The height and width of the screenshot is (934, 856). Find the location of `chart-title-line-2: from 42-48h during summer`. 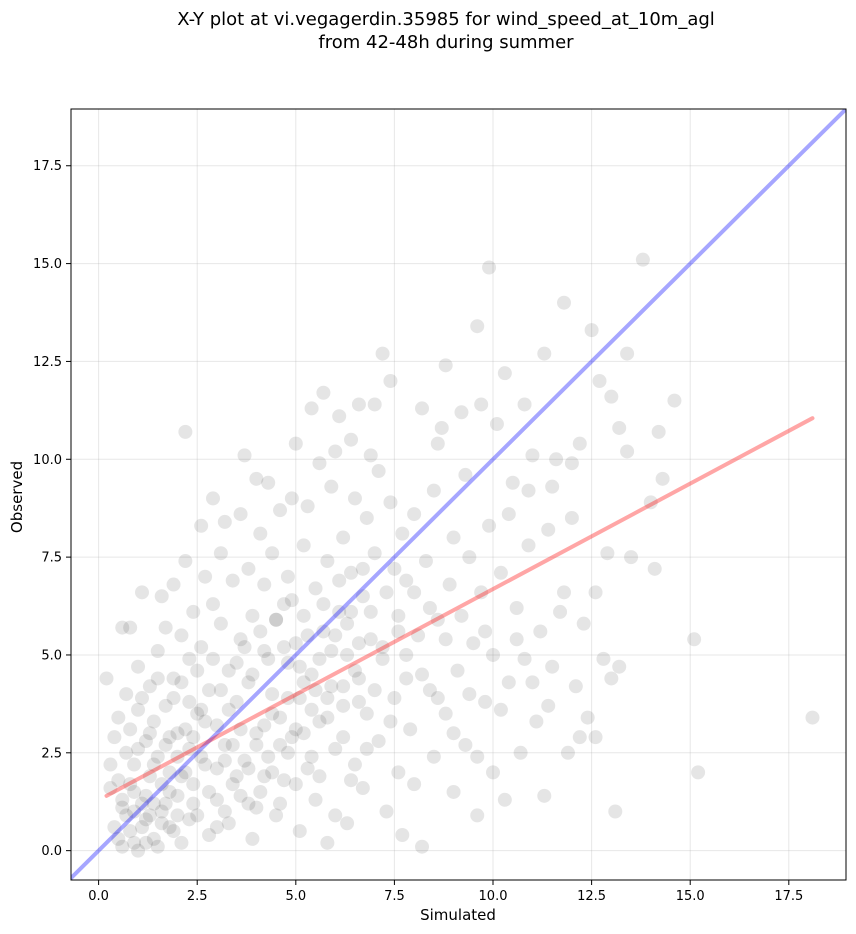

chart-title-line-2: from 42-48h during summer is located at coordinates (446, 42).